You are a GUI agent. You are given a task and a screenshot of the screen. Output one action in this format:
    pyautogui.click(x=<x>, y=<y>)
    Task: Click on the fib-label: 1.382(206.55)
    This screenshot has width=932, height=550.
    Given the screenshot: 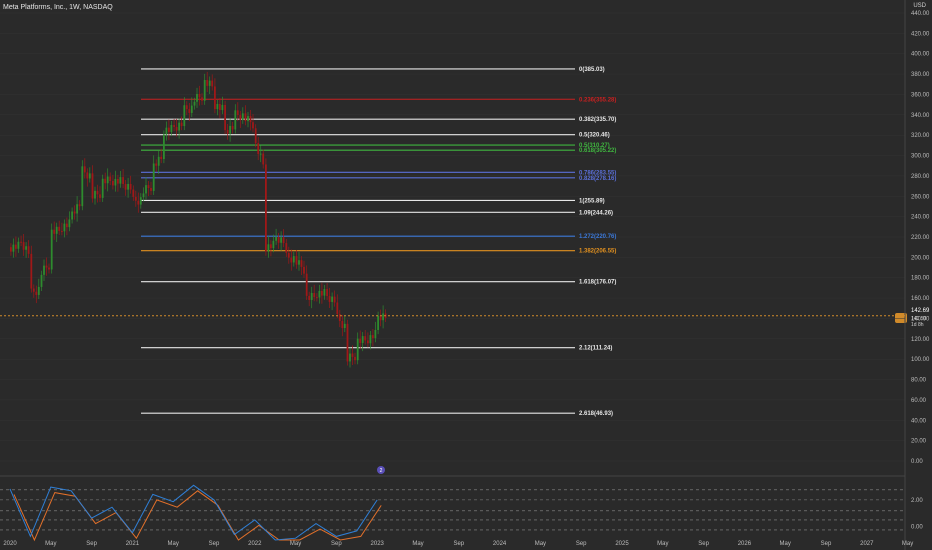 What is the action you would take?
    pyautogui.click(x=597, y=252)
    